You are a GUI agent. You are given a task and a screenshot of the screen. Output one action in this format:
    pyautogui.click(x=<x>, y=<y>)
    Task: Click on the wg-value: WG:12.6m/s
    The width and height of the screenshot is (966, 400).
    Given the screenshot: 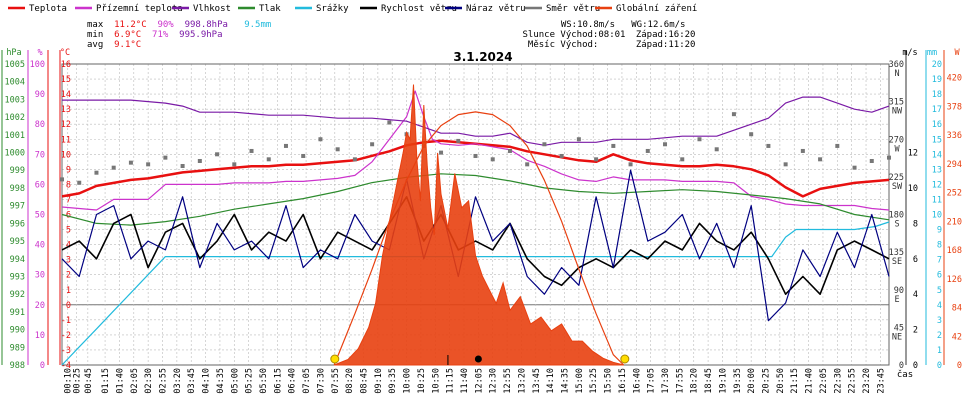 What is the action you would take?
    pyautogui.click(x=658, y=25)
    